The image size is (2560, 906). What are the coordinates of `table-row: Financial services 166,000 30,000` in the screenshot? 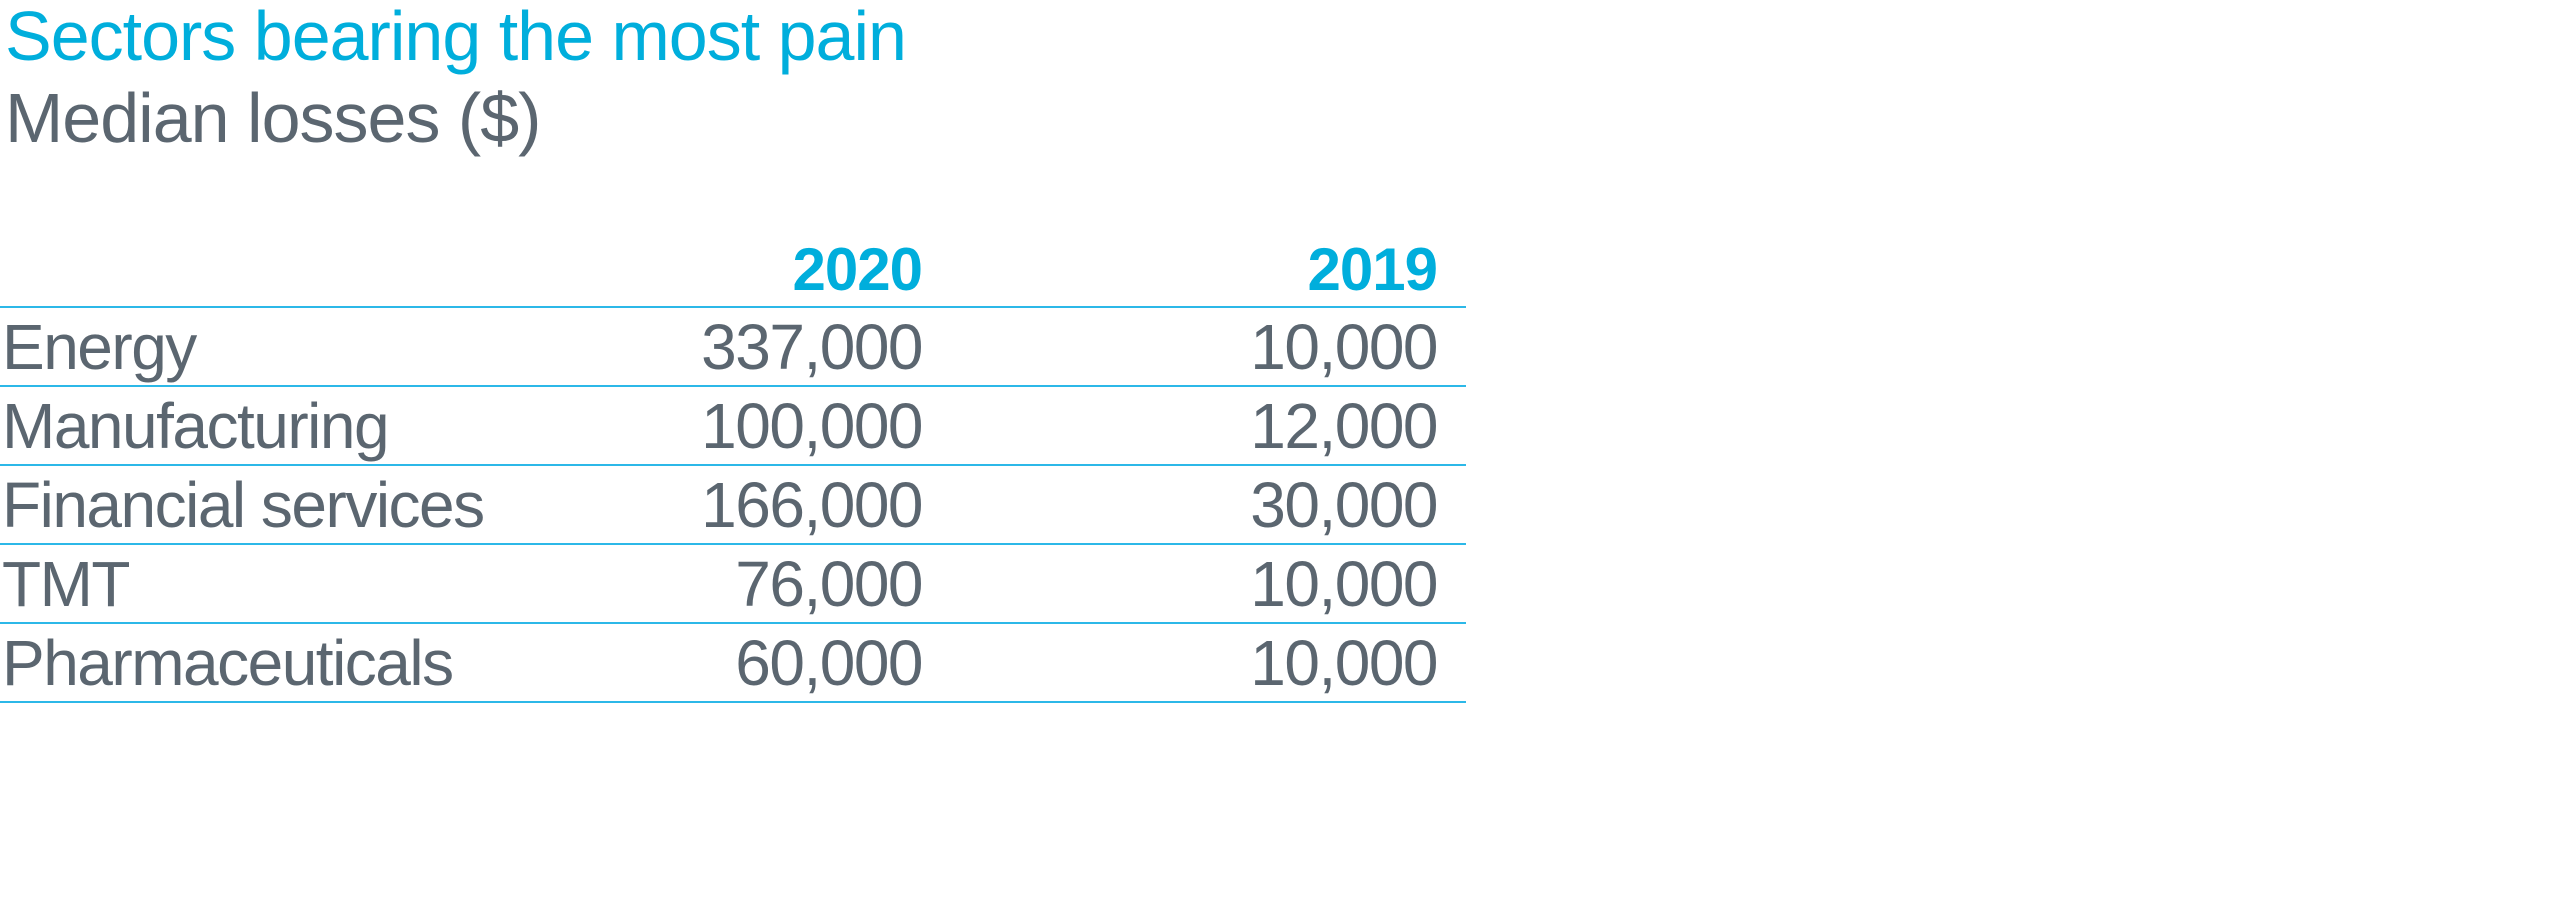 It's located at (733, 505).